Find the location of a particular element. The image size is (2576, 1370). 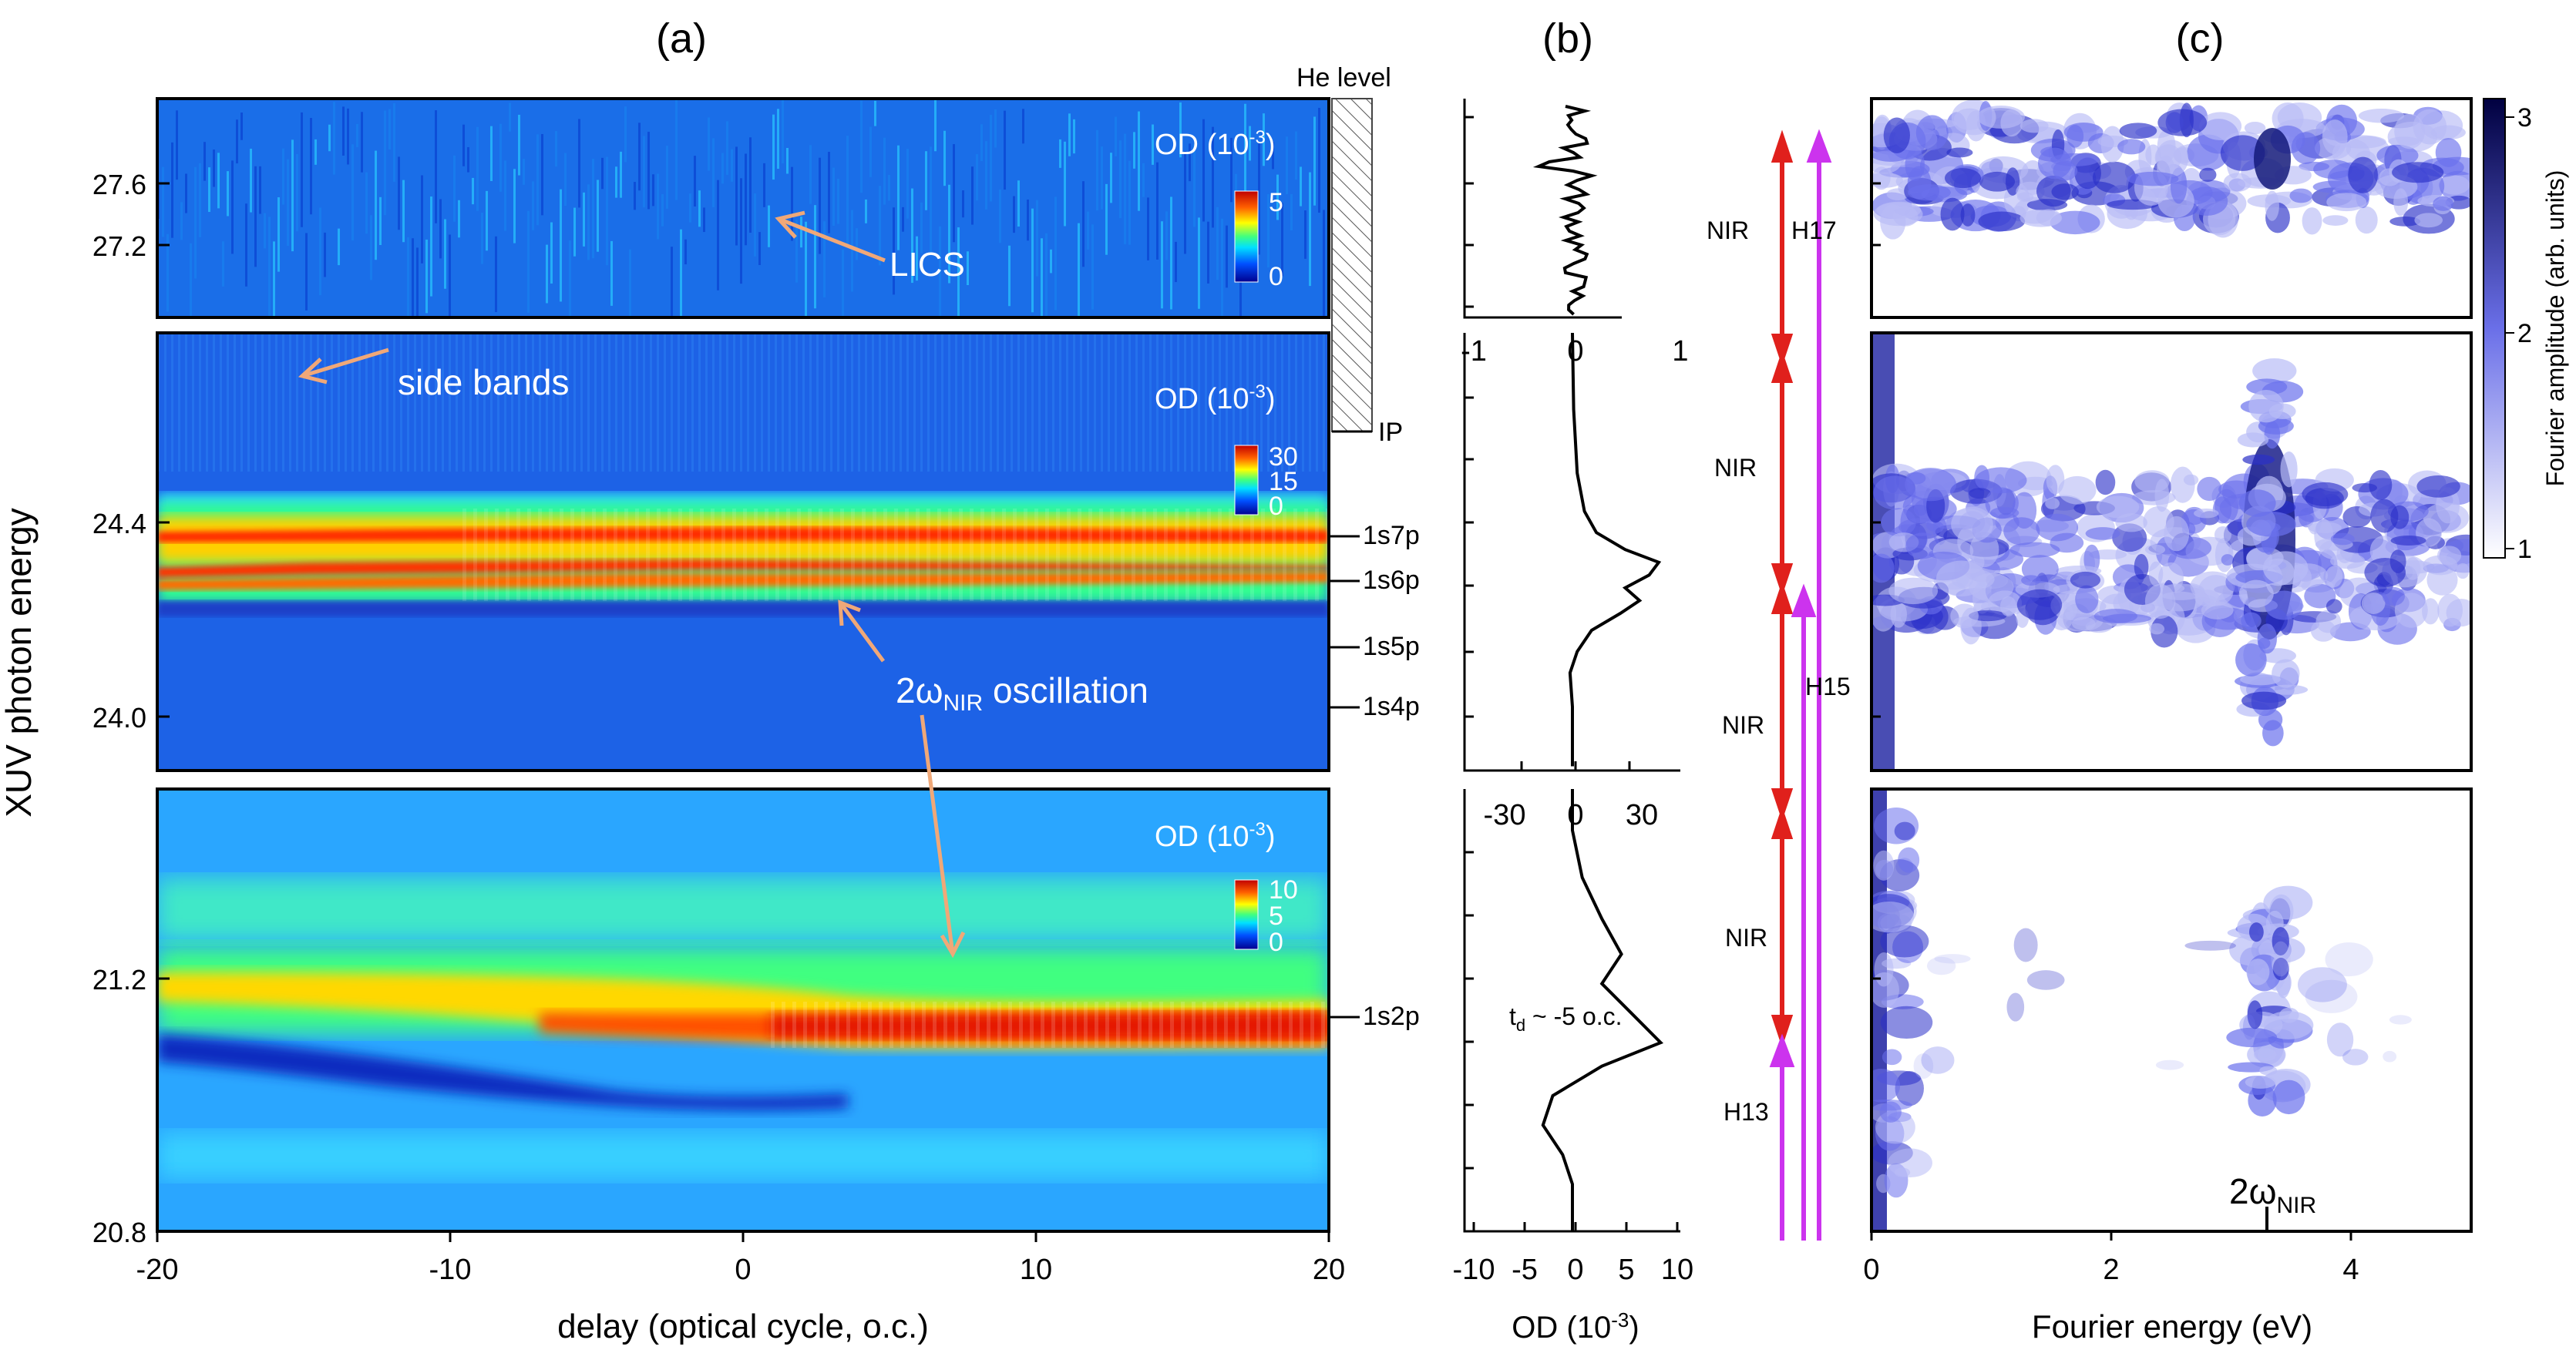

panel-a-middle-heatmap is located at coordinates (743, 552).